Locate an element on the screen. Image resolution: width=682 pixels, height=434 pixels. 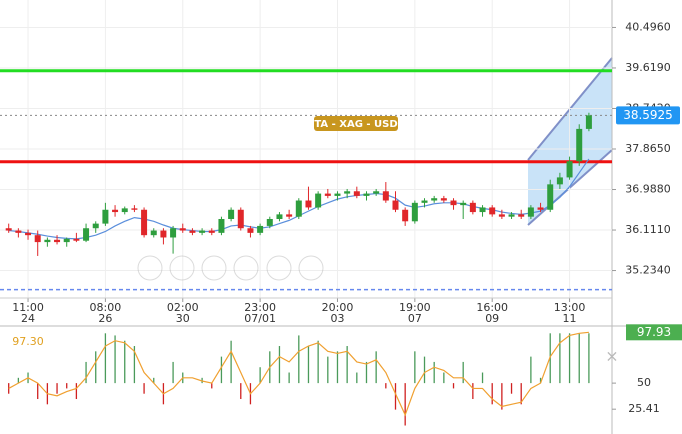
osc-current-box is located at coordinates (654, 332).